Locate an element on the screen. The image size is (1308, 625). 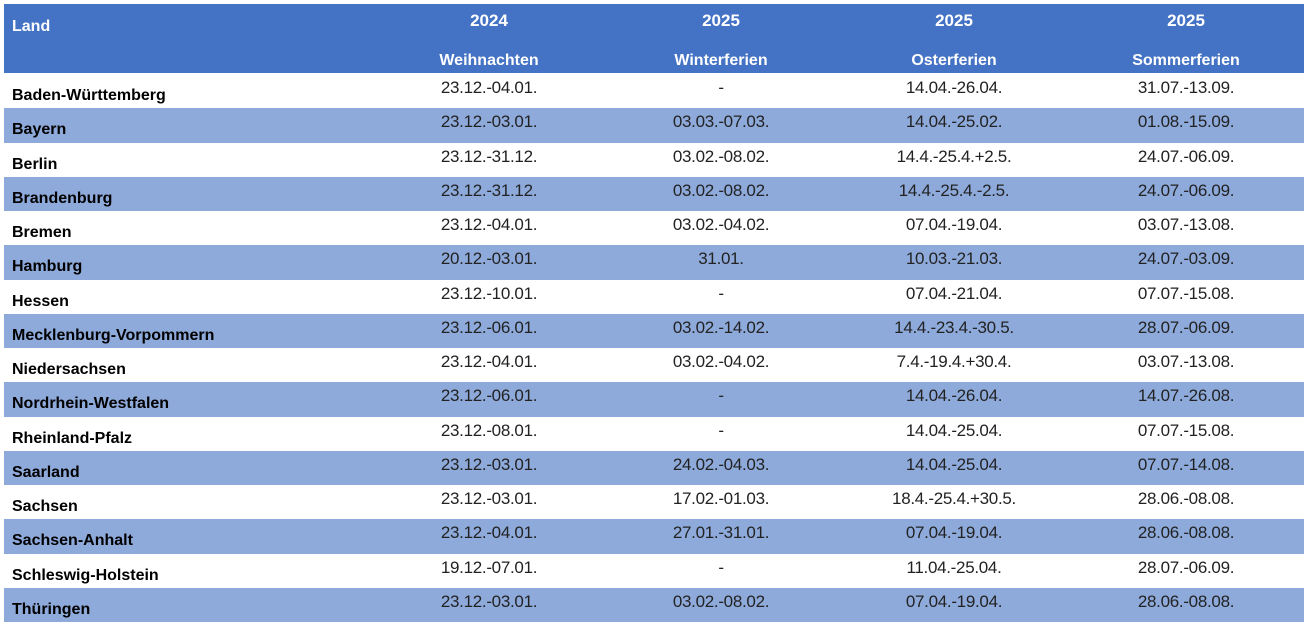
column-year: 2024 is located at coordinates (489, 20).